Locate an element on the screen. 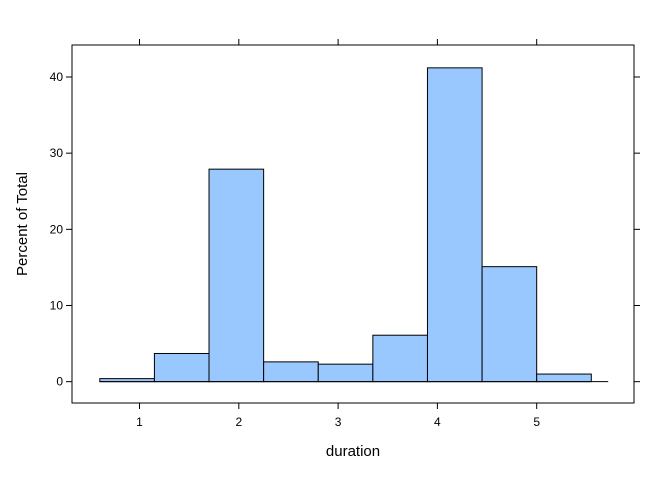 The height and width of the screenshot is (480, 672). x-tick-label: 5 is located at coordinates (536, 422).